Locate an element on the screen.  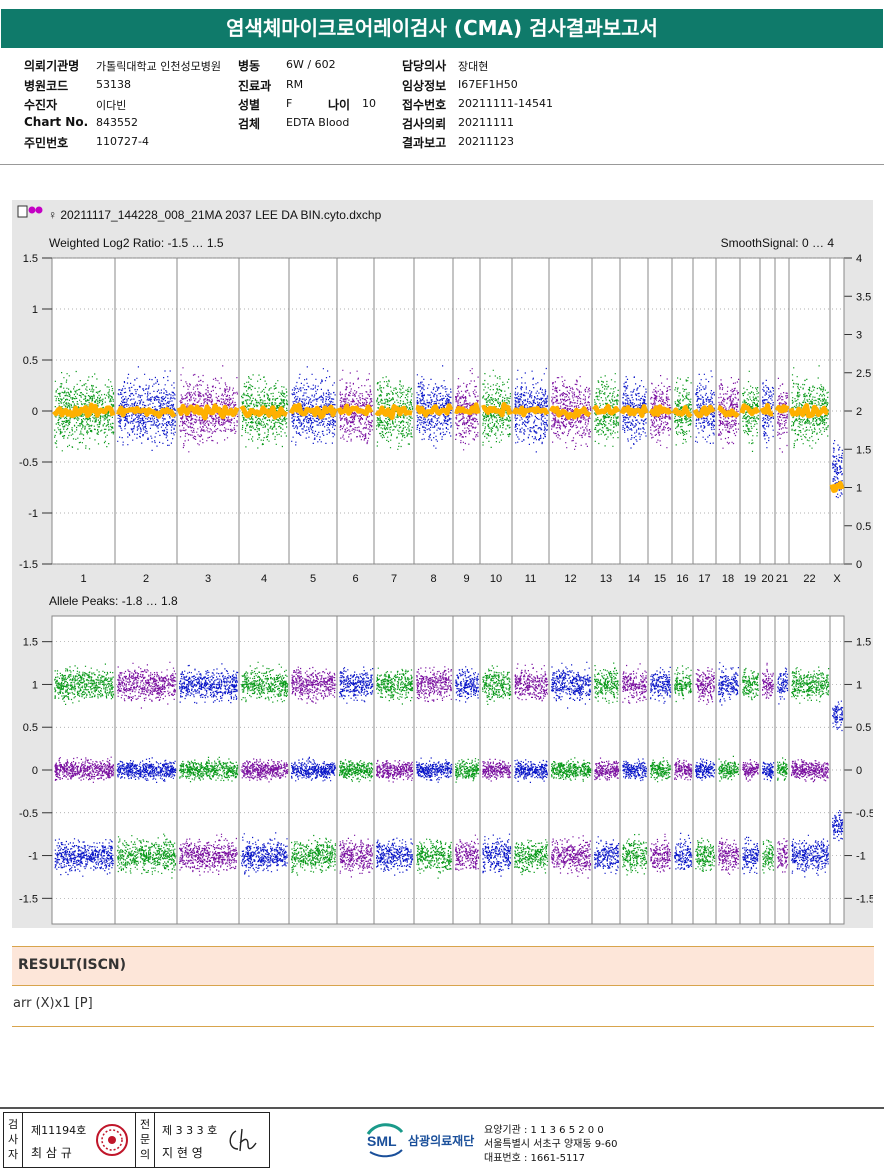
chromosome-20-log2 is located at coordinates (766, 414).